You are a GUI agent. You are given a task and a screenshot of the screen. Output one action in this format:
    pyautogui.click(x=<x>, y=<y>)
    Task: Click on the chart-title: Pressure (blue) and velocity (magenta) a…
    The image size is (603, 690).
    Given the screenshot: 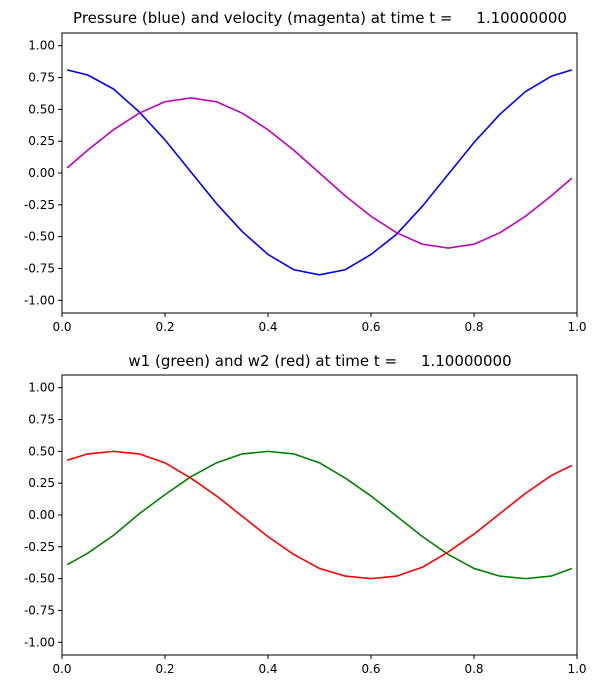 What is the action you would take?
    pyautogui.click(x=320, y=18)
    